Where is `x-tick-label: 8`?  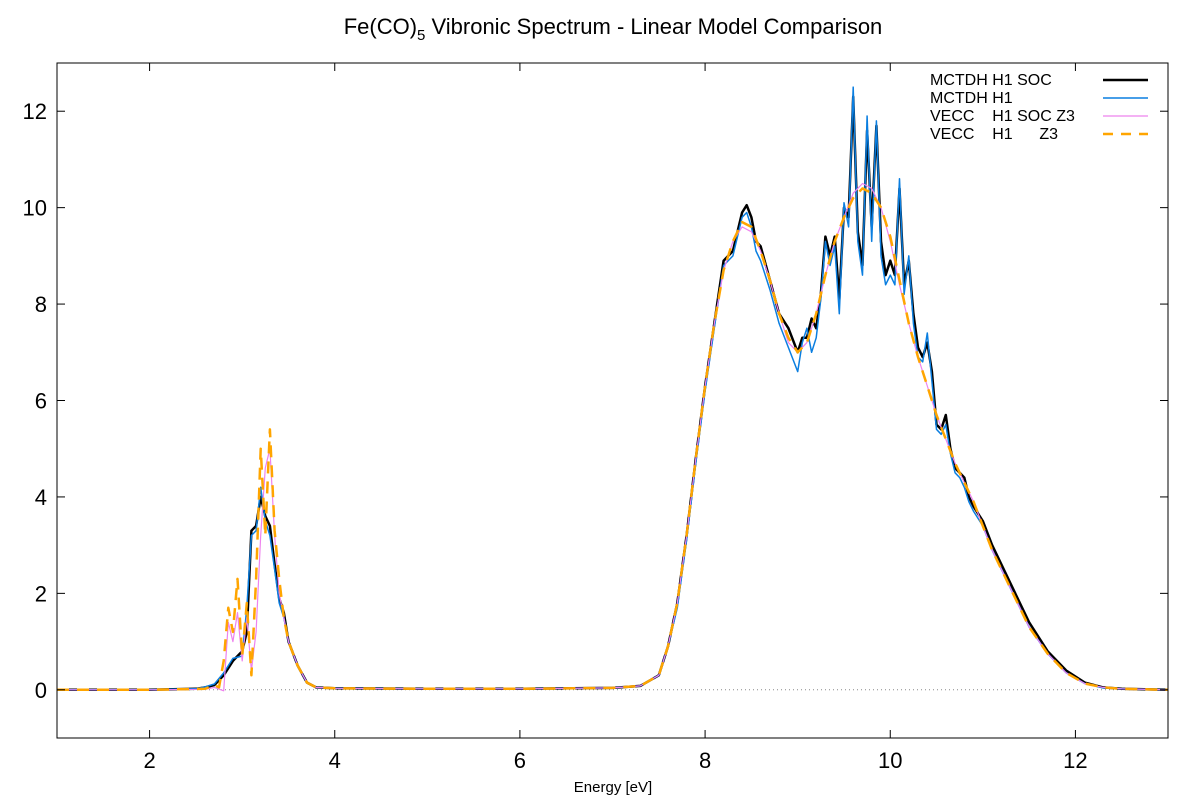 x-tick-label: 8 is located at coordinates (705, 760).